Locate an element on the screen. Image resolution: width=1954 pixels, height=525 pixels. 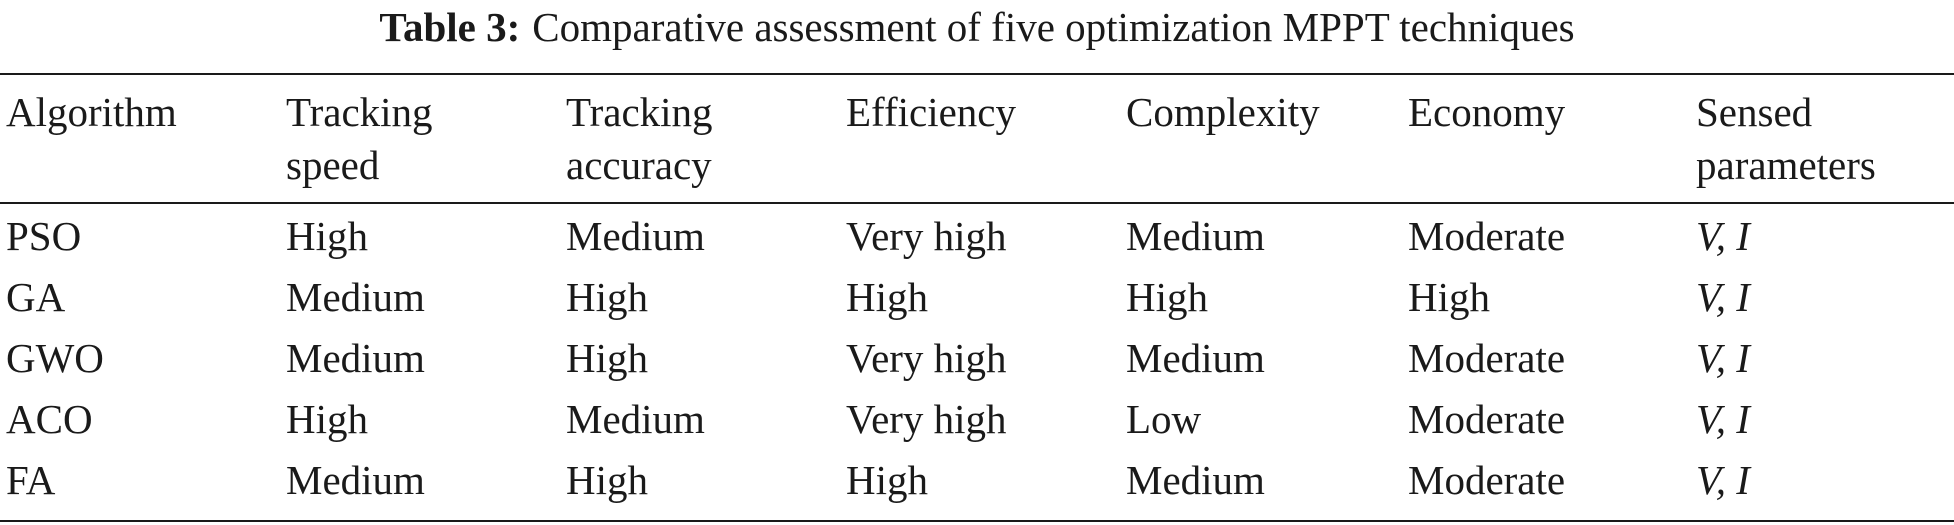
table-row: GA Medium High High High High V, I is located at coordinates (977, 297).